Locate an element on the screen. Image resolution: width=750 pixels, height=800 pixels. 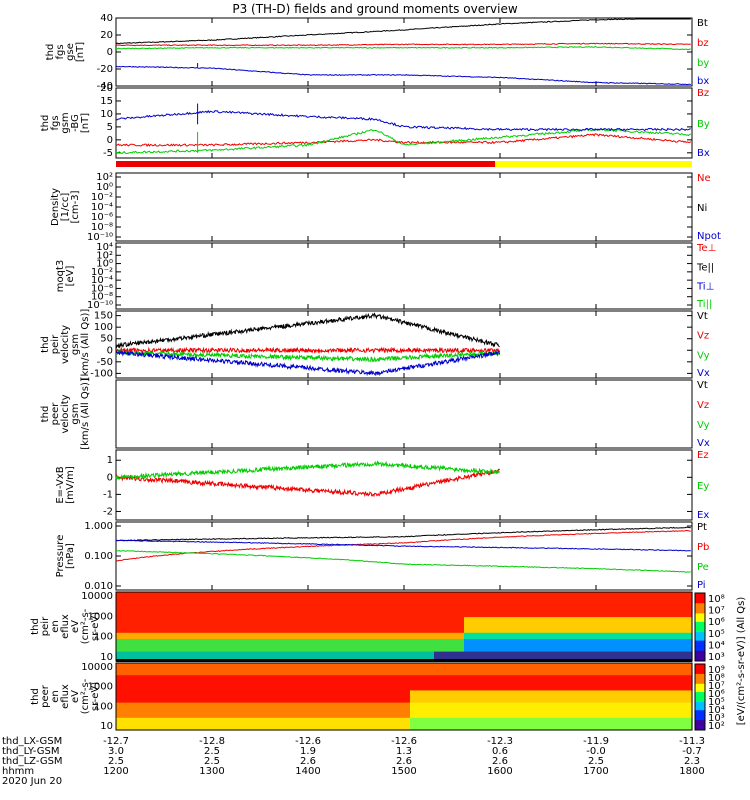
y-axis-label: peir is located at coordinates (45, 626).